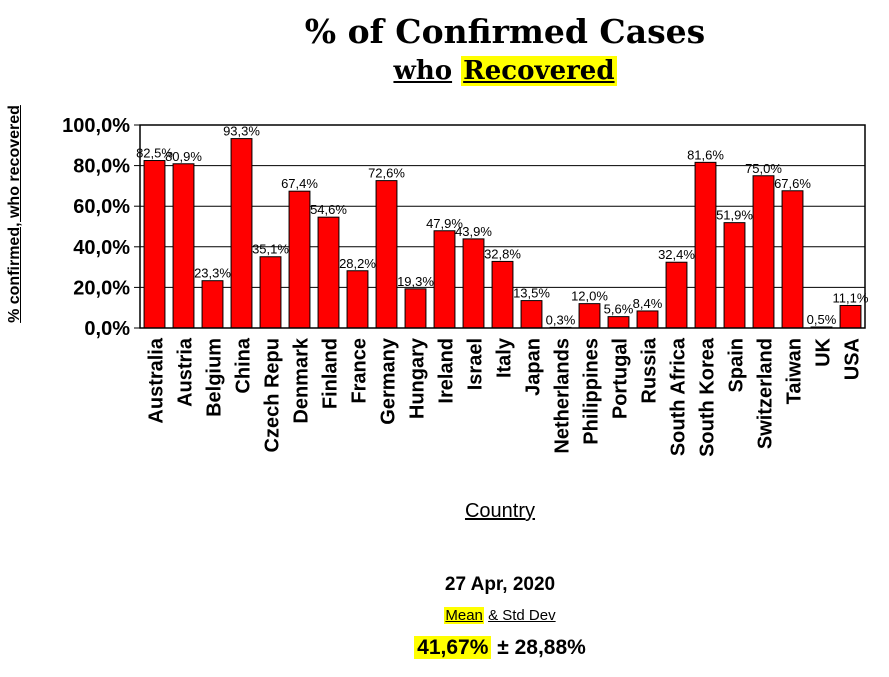 Image resolution: width=889 pixels, height=677 pixels. I want to click on stats-caption: Mean & Std Dev, so click(500, 615).